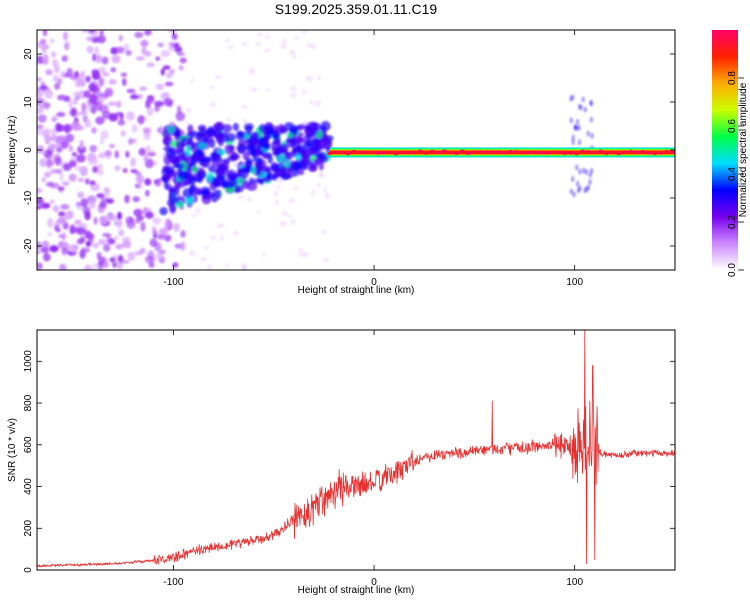 This screenshot has width=750, height=600. I want to click on colorbar-tick-label: 0.8, so click(732, 78).